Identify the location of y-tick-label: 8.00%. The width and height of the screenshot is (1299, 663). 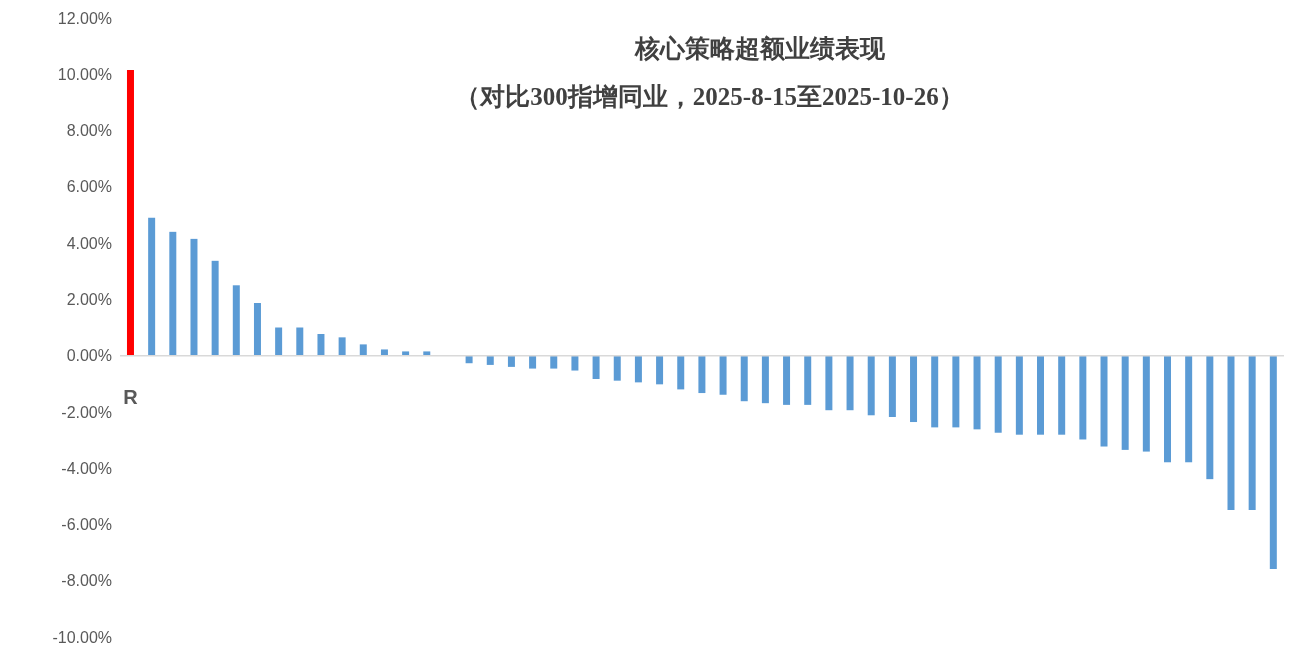
(89, 131).